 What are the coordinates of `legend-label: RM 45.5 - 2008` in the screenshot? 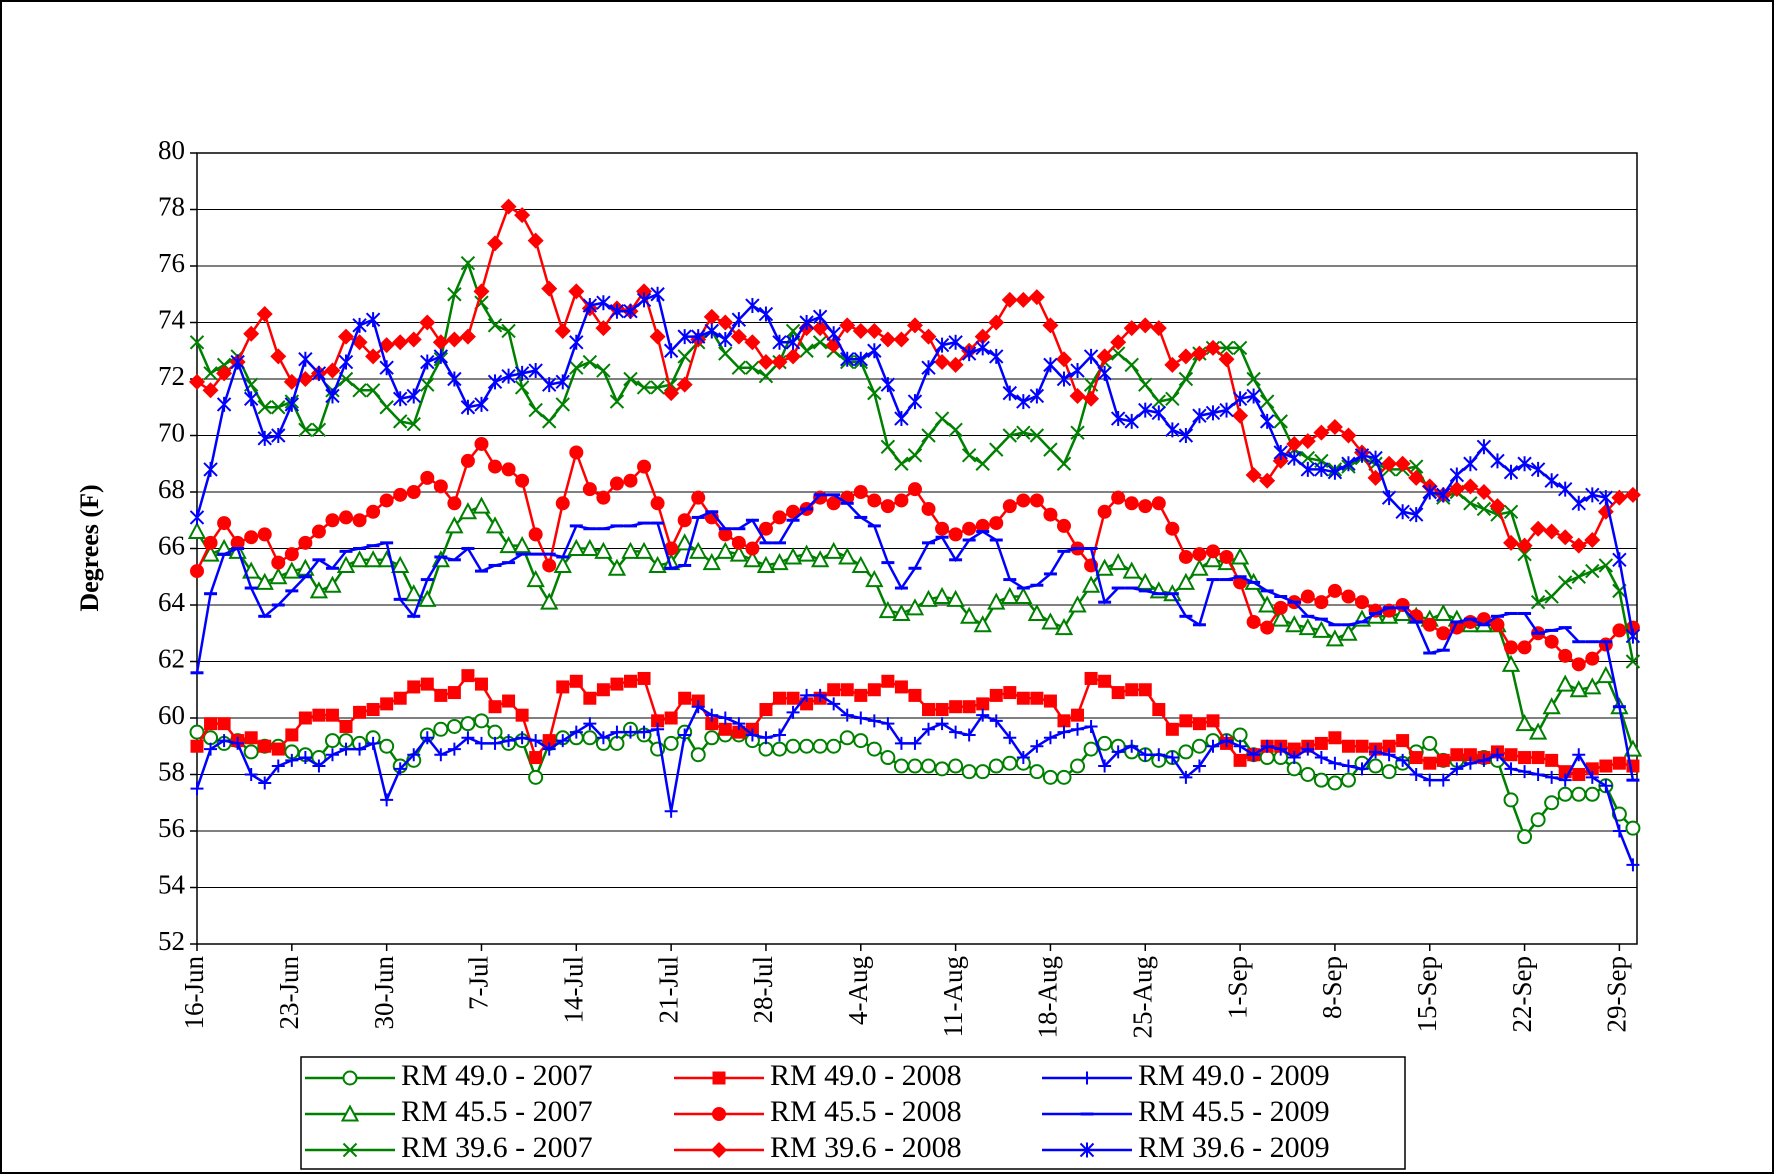 It's located at (866, 1111).